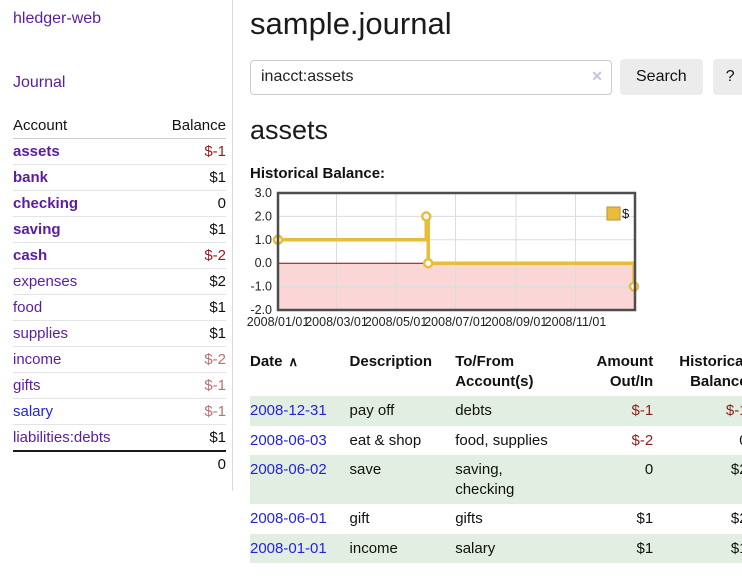 This screenshot has width=742, height=582. Describe the element at coordinates (642, 440) in the screenshot. I see `transaction-amount: $-2` at that location.